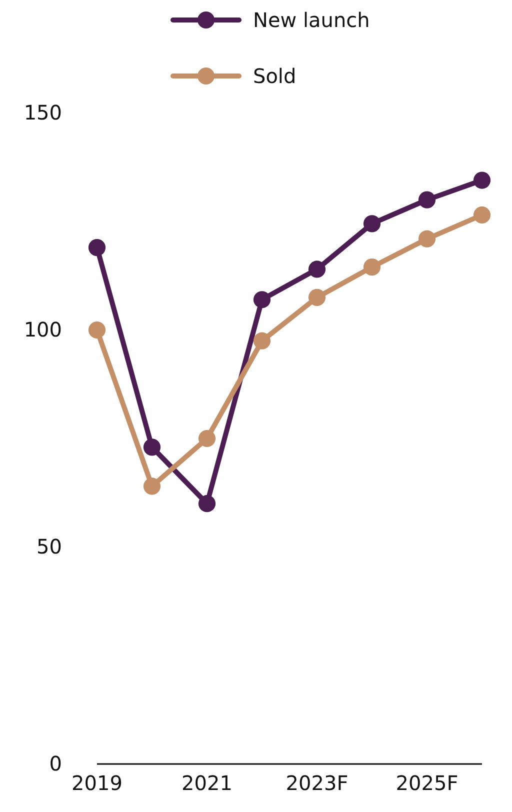  I want to click on x-tick-label: 2019, so click(97, 783).